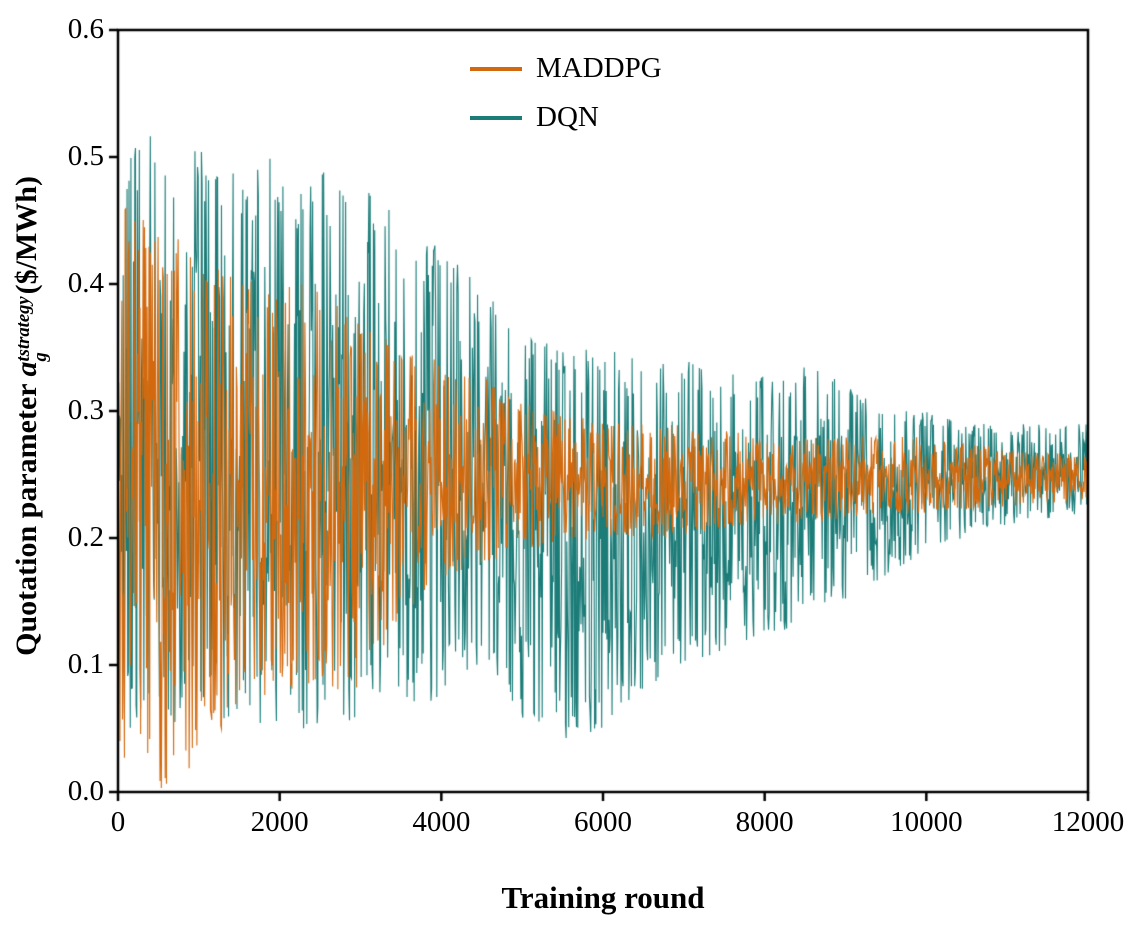  Describe the element at coordinates (85, 410) in the screenshot. I see `y-tick-label: 0.3` at that location.